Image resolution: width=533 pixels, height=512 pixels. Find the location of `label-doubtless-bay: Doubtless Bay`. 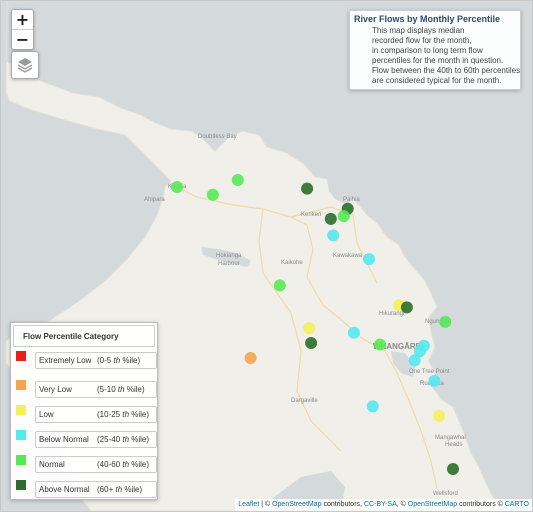

label-doubtless-bay: Doubtless Bay is located at coordinates (217, 137).